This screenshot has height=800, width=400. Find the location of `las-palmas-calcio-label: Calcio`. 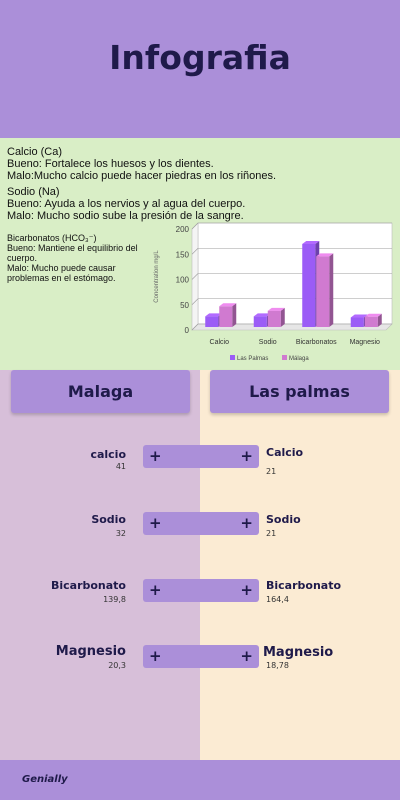

las-palmas-calcio-label: Calcio is located at coordinates (285, 452).